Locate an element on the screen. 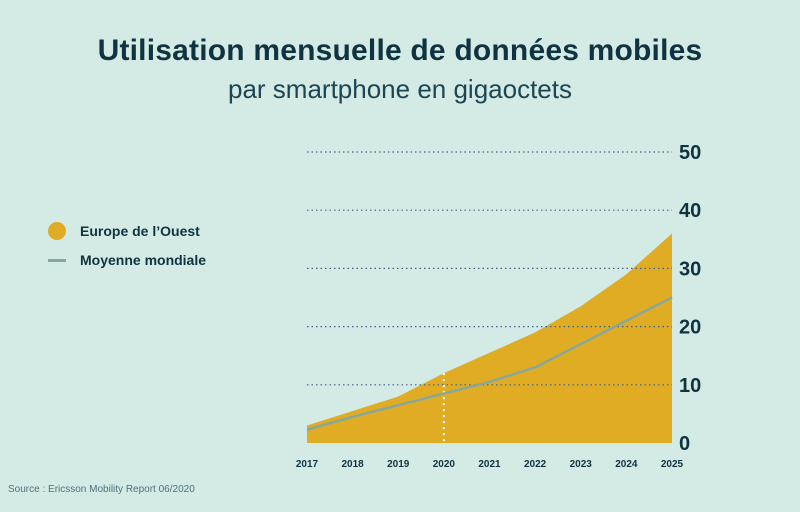 The height and width of the screenshot is (512, 800). y-tick-label-10: 10 is located at coordinates (690, 386).